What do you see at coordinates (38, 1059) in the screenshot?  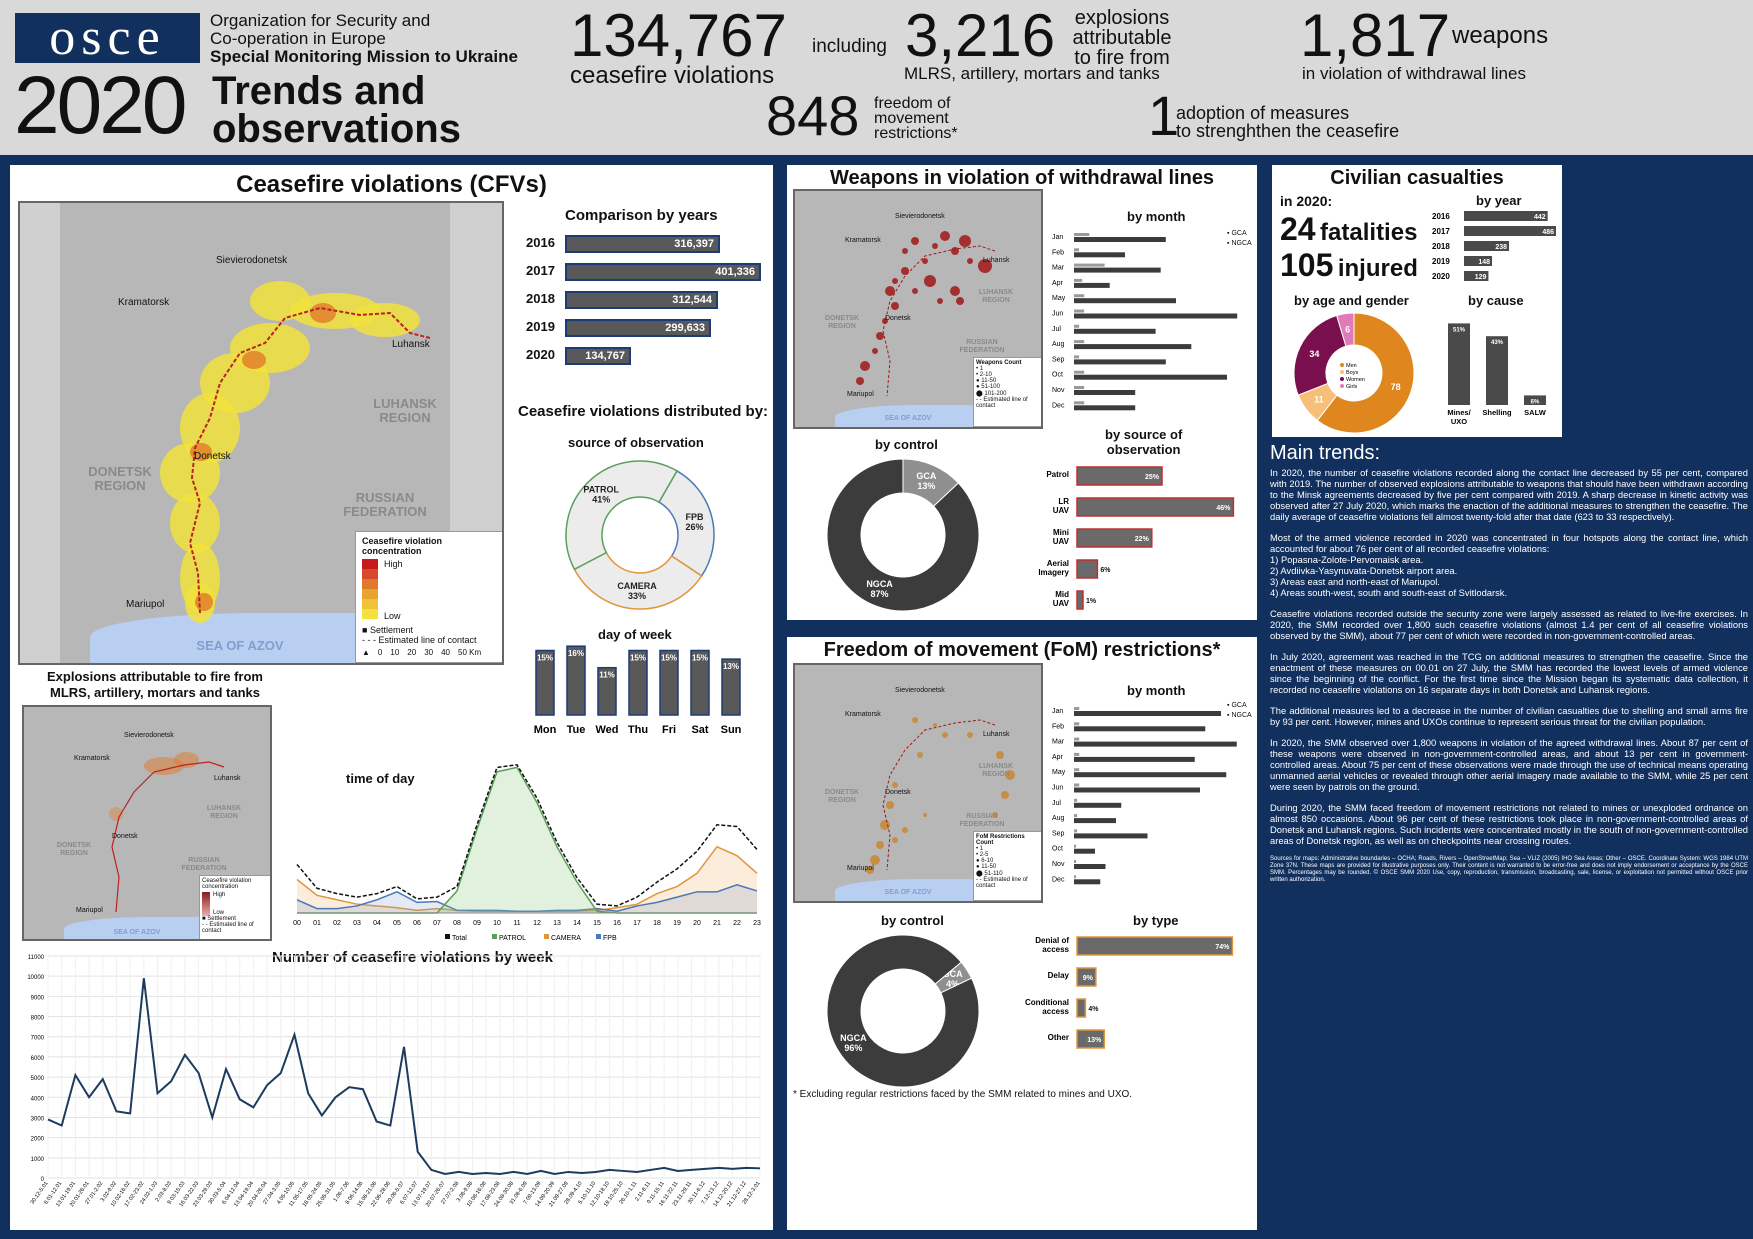 I see `weekly-ytick: 6000` at bounding box center [38, 1059].